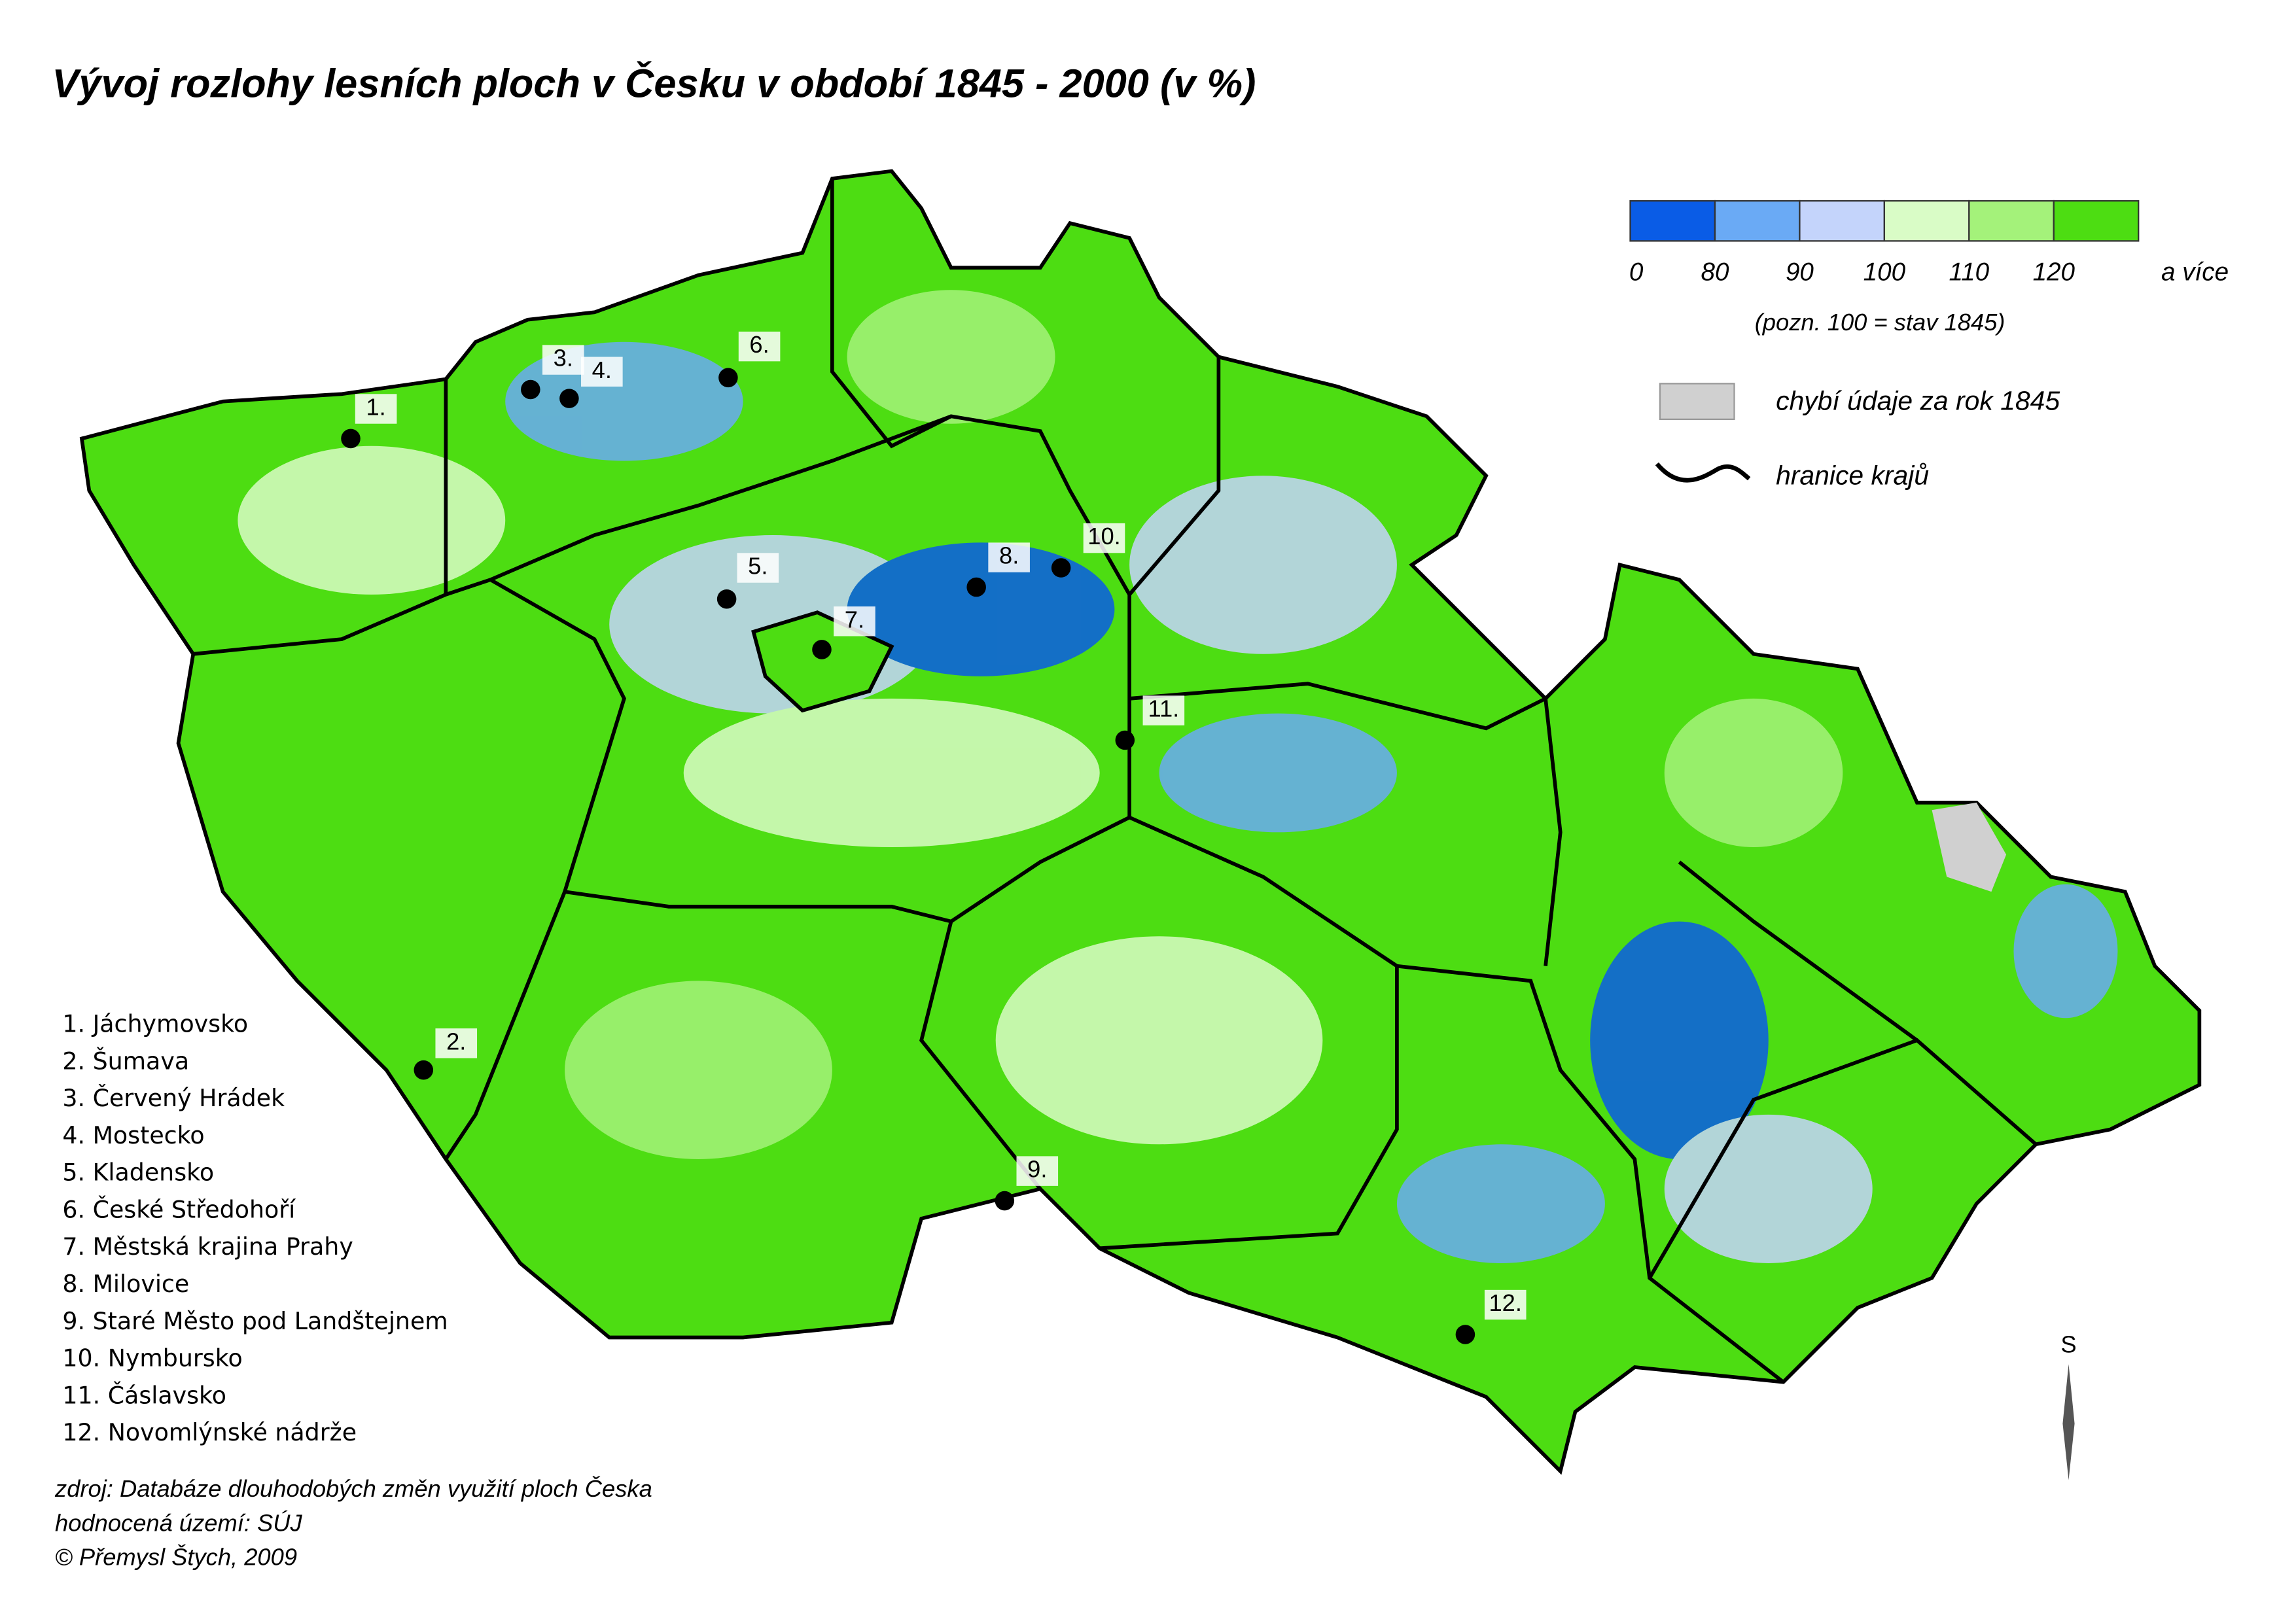  Describe the element at coordinates (1970, 272) in the screenshot. I see `legend-label: 110` at that location.